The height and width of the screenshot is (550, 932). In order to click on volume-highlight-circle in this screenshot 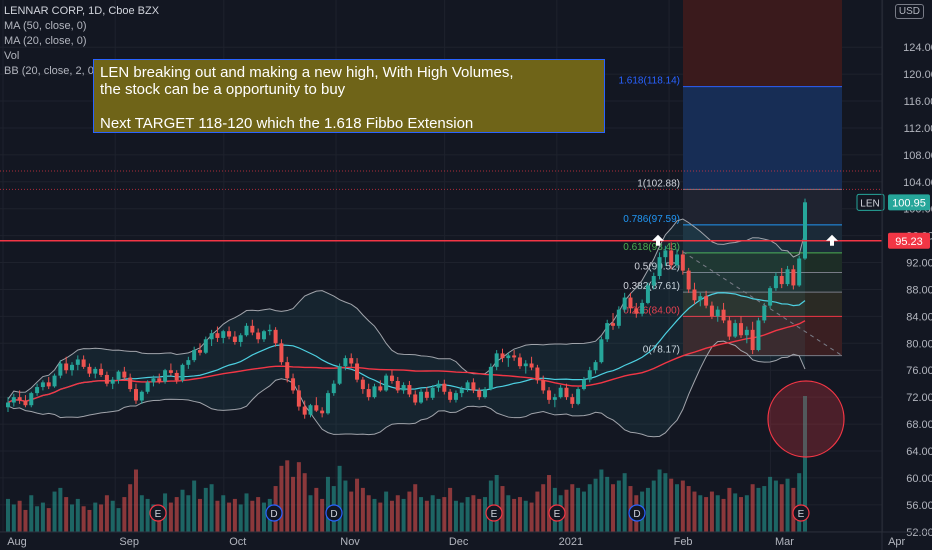, I will do `click(806, 419)`.